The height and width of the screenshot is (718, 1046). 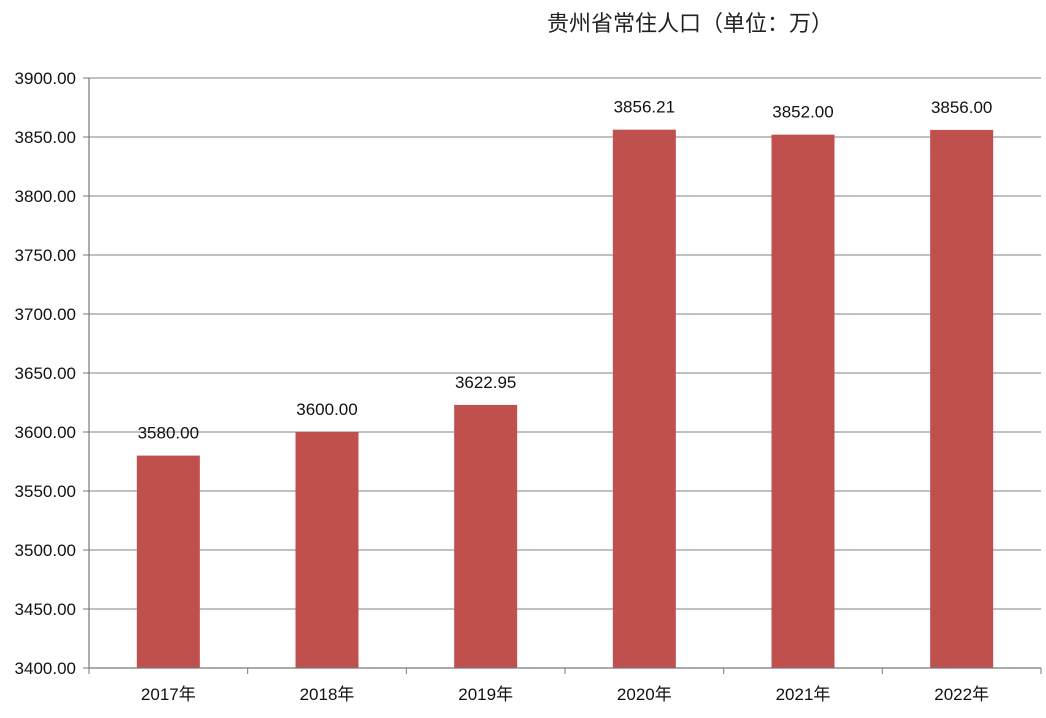 What do you see at coordinates (644, 694) in the screenshot?
I see `x-tick-label: 2020年` at bounding box center [644, 694].